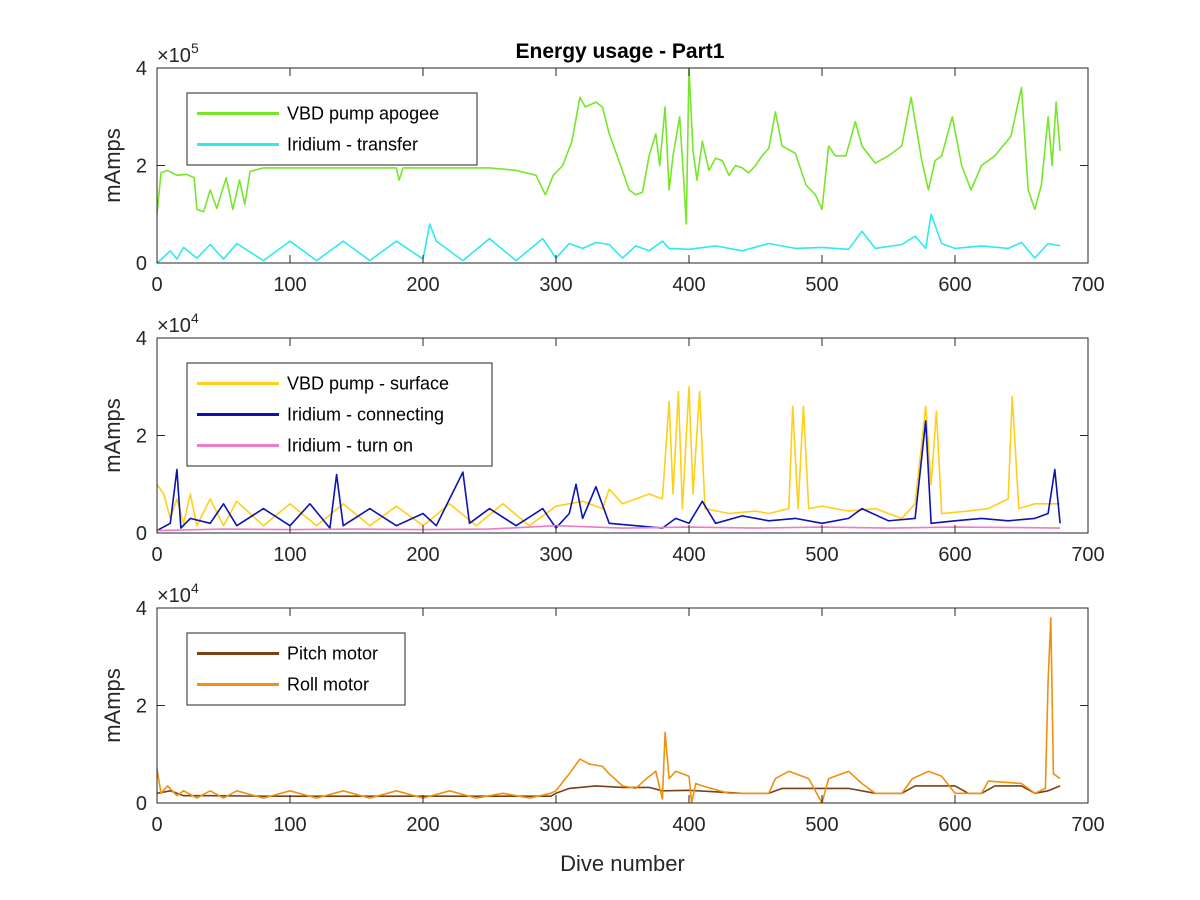 The image size is (1200, 900). I want to click on legend-entry: Iridium - turn on, so click(350, 446).